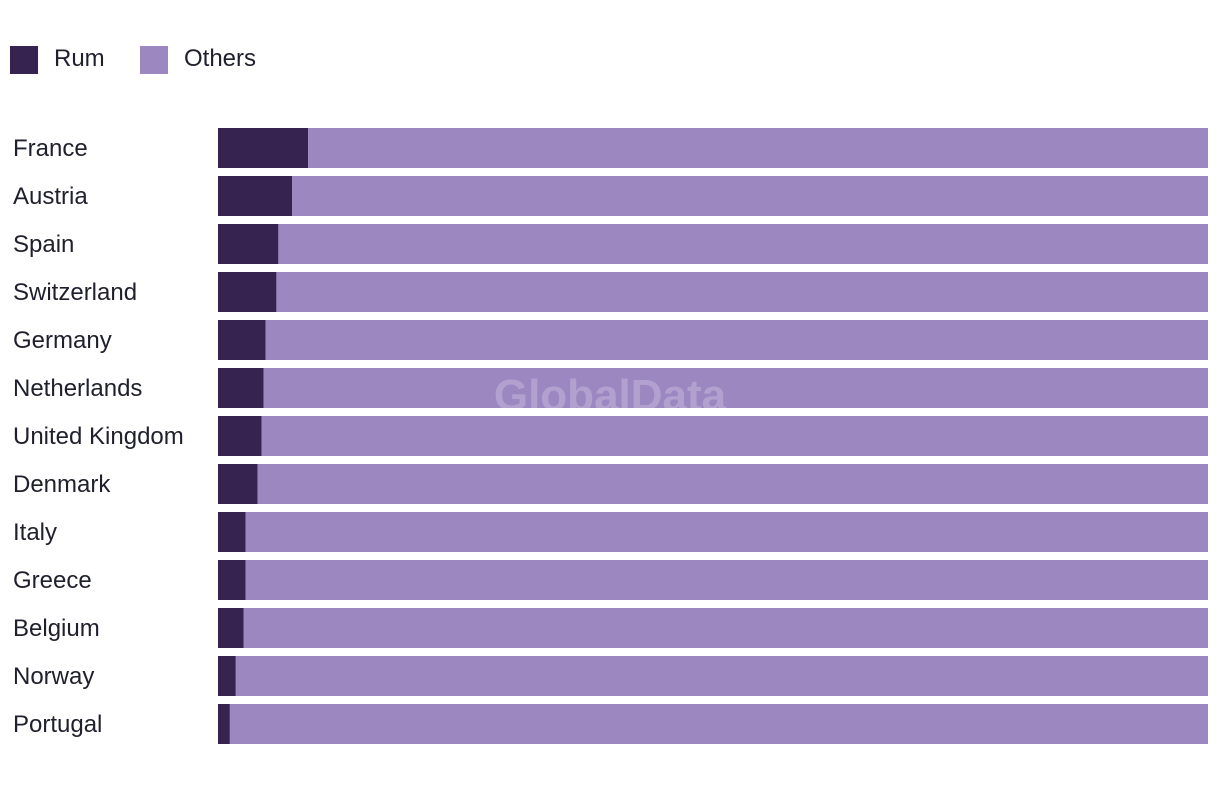  Describe the element at coordinates (736, 340) in the screenshot. I see `bar-others-germany` at that location.